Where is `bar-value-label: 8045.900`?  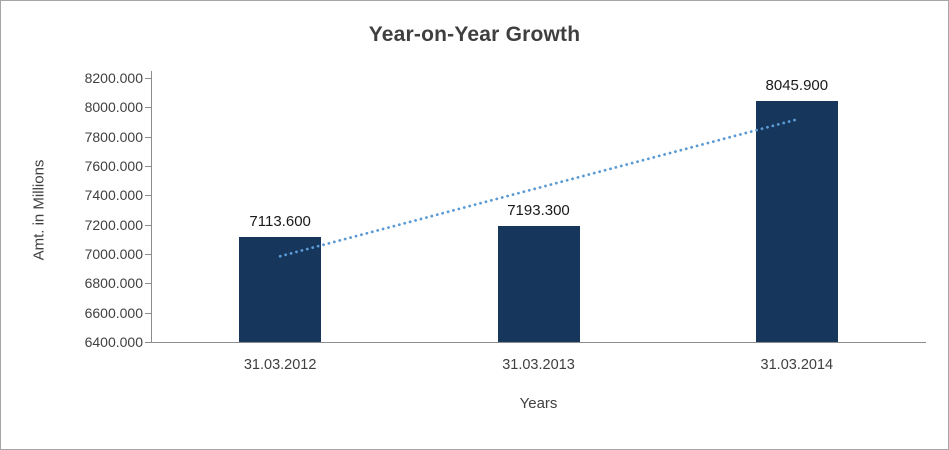 bar-value-label: 8045.900 is located at coordinates (797, 85).